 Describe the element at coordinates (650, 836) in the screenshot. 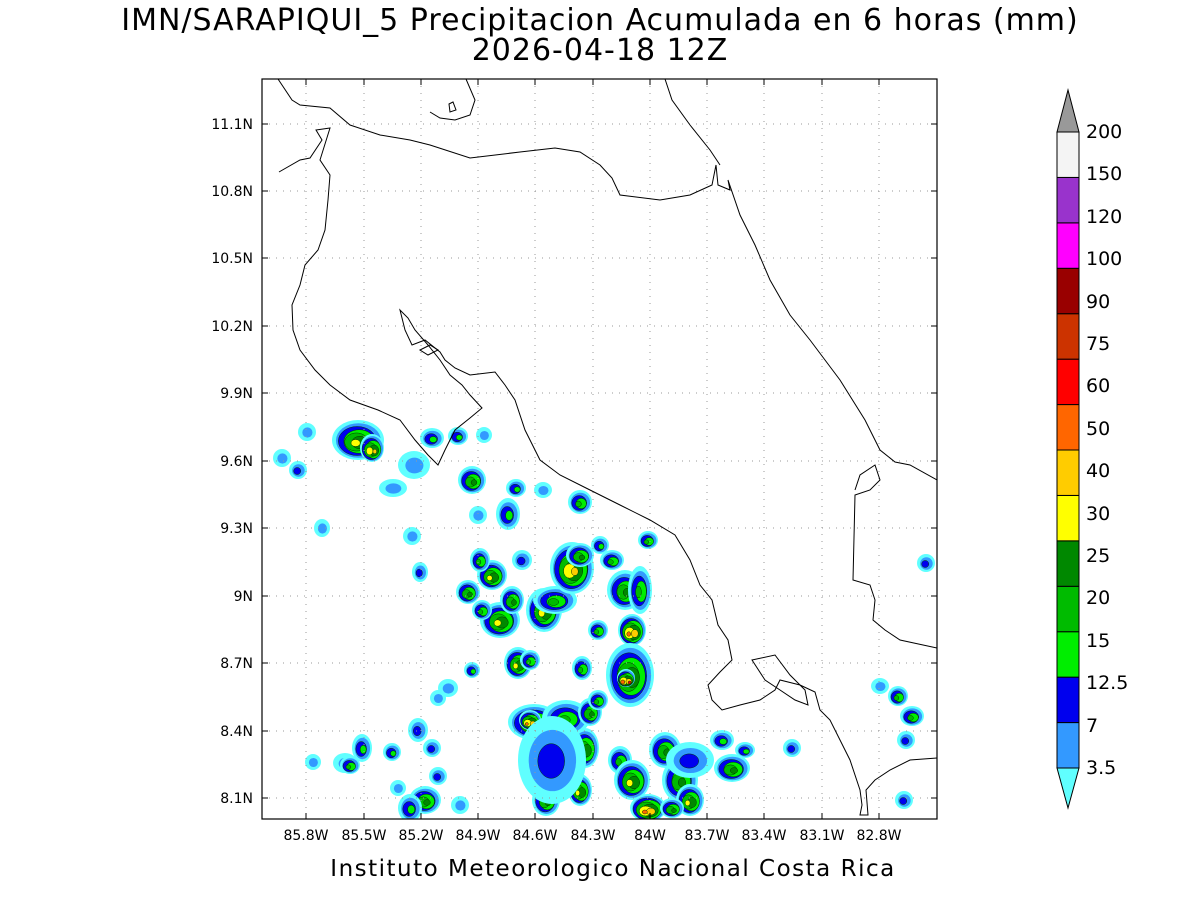

I see `lon-tick-label: 84W` at that location.